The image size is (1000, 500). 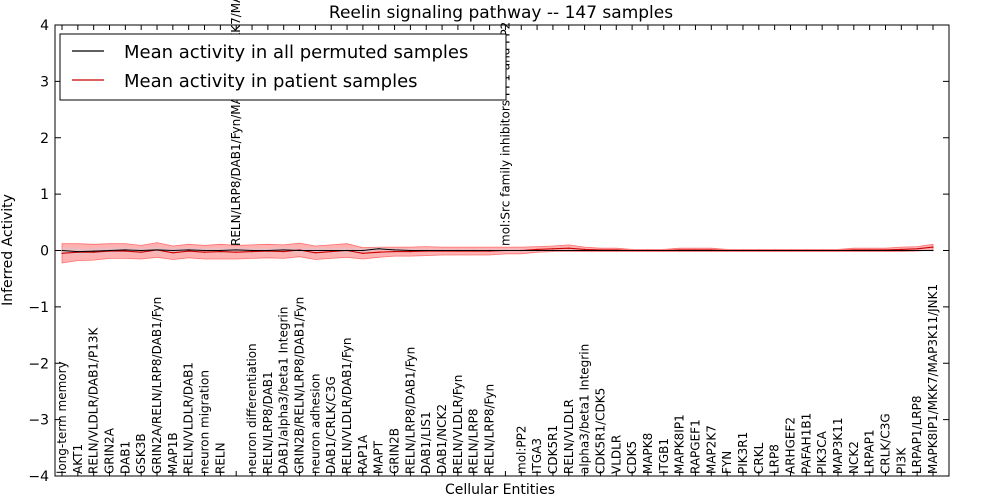 I want to click on category-label-9: neuron migration, so click(x=205, y=422).